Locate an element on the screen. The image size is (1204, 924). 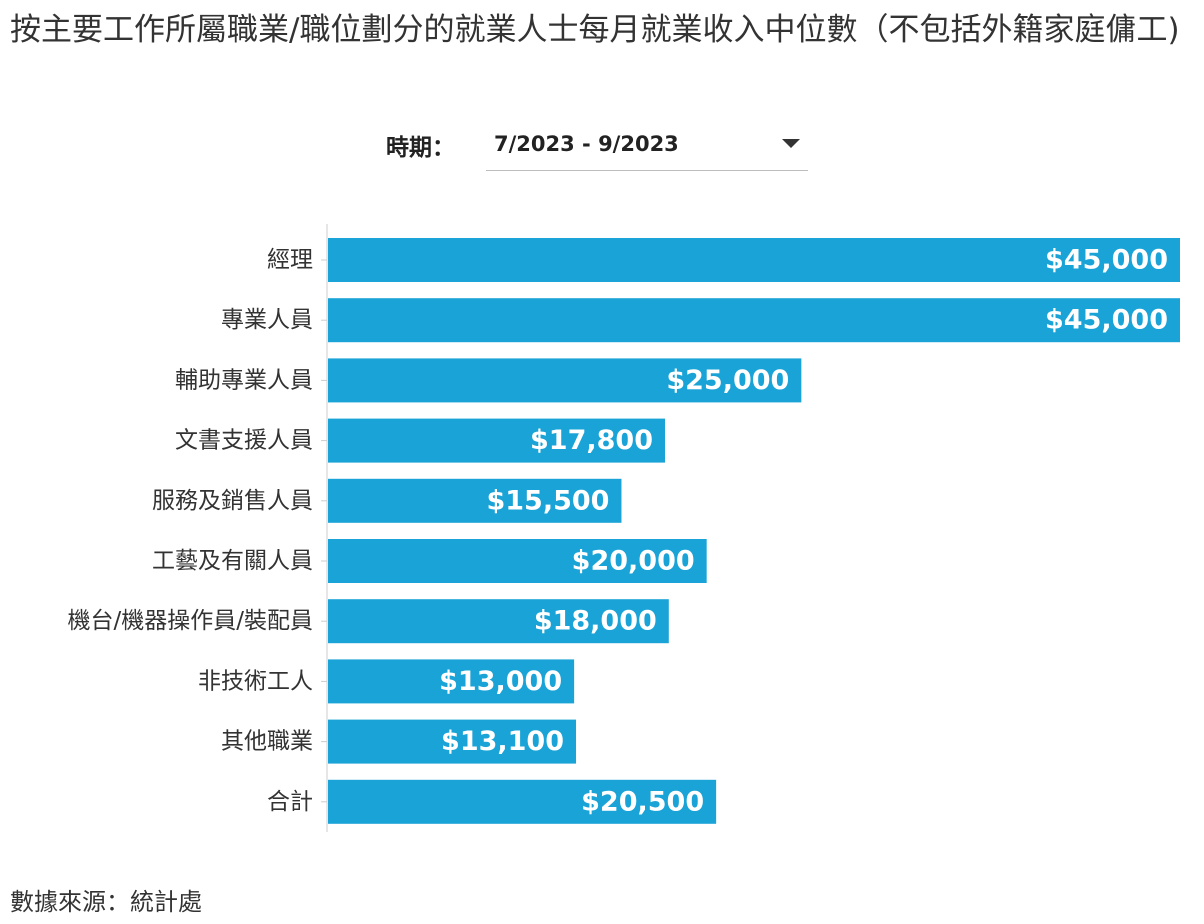
category-label: 其他職業 is located at coordinates (267, 742).